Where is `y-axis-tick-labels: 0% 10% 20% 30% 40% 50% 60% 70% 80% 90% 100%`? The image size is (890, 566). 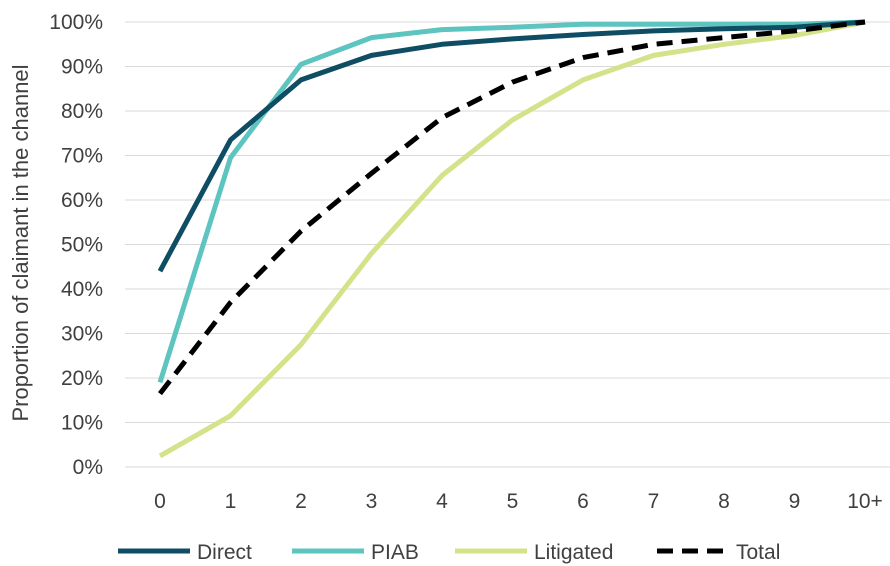
y-axis-tick-labels: 0% 10% 20% 30% 40% 50% 60% 70% 80% 90% 100% is located at coordinates (76, 245).